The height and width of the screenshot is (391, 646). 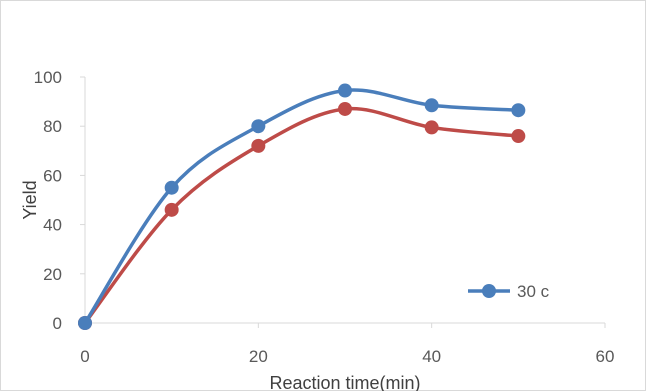 What do you see at coordinates (52, 274) in the screenshot?
I see `y-tick-label: 20` at bounding box center [52, 274].